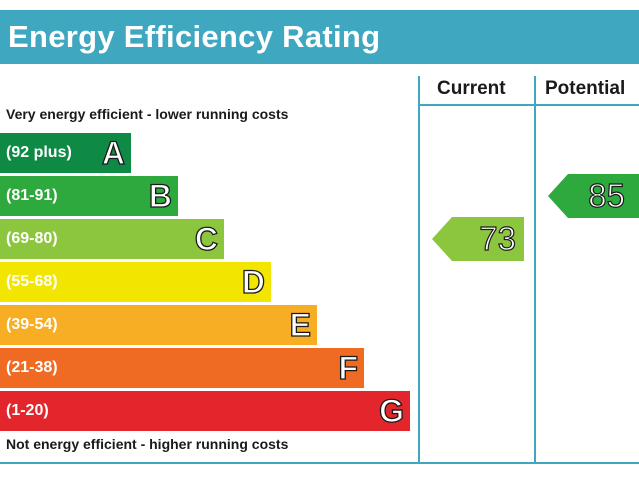 This screenshot has width=639, height=480. What do you see at coordinates (253, 281) in the screenshot?
I see `band-letter: D` at bounding box center [253, 281].